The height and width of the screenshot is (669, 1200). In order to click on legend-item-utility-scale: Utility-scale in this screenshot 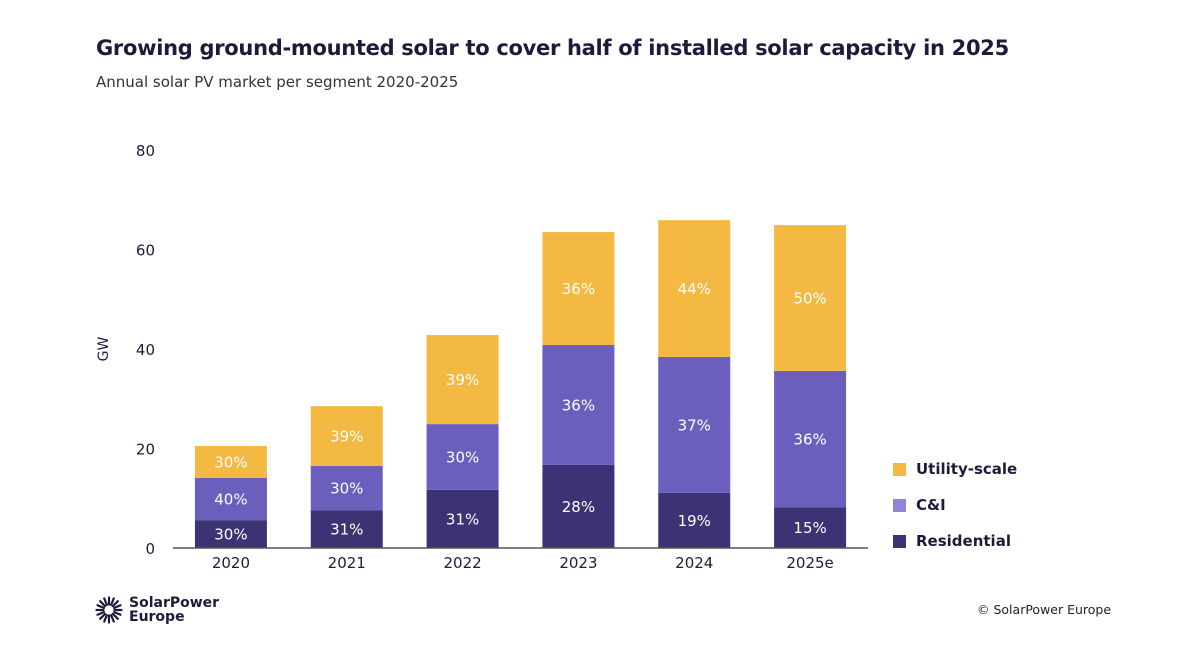, I will do `click(955, 469)`.